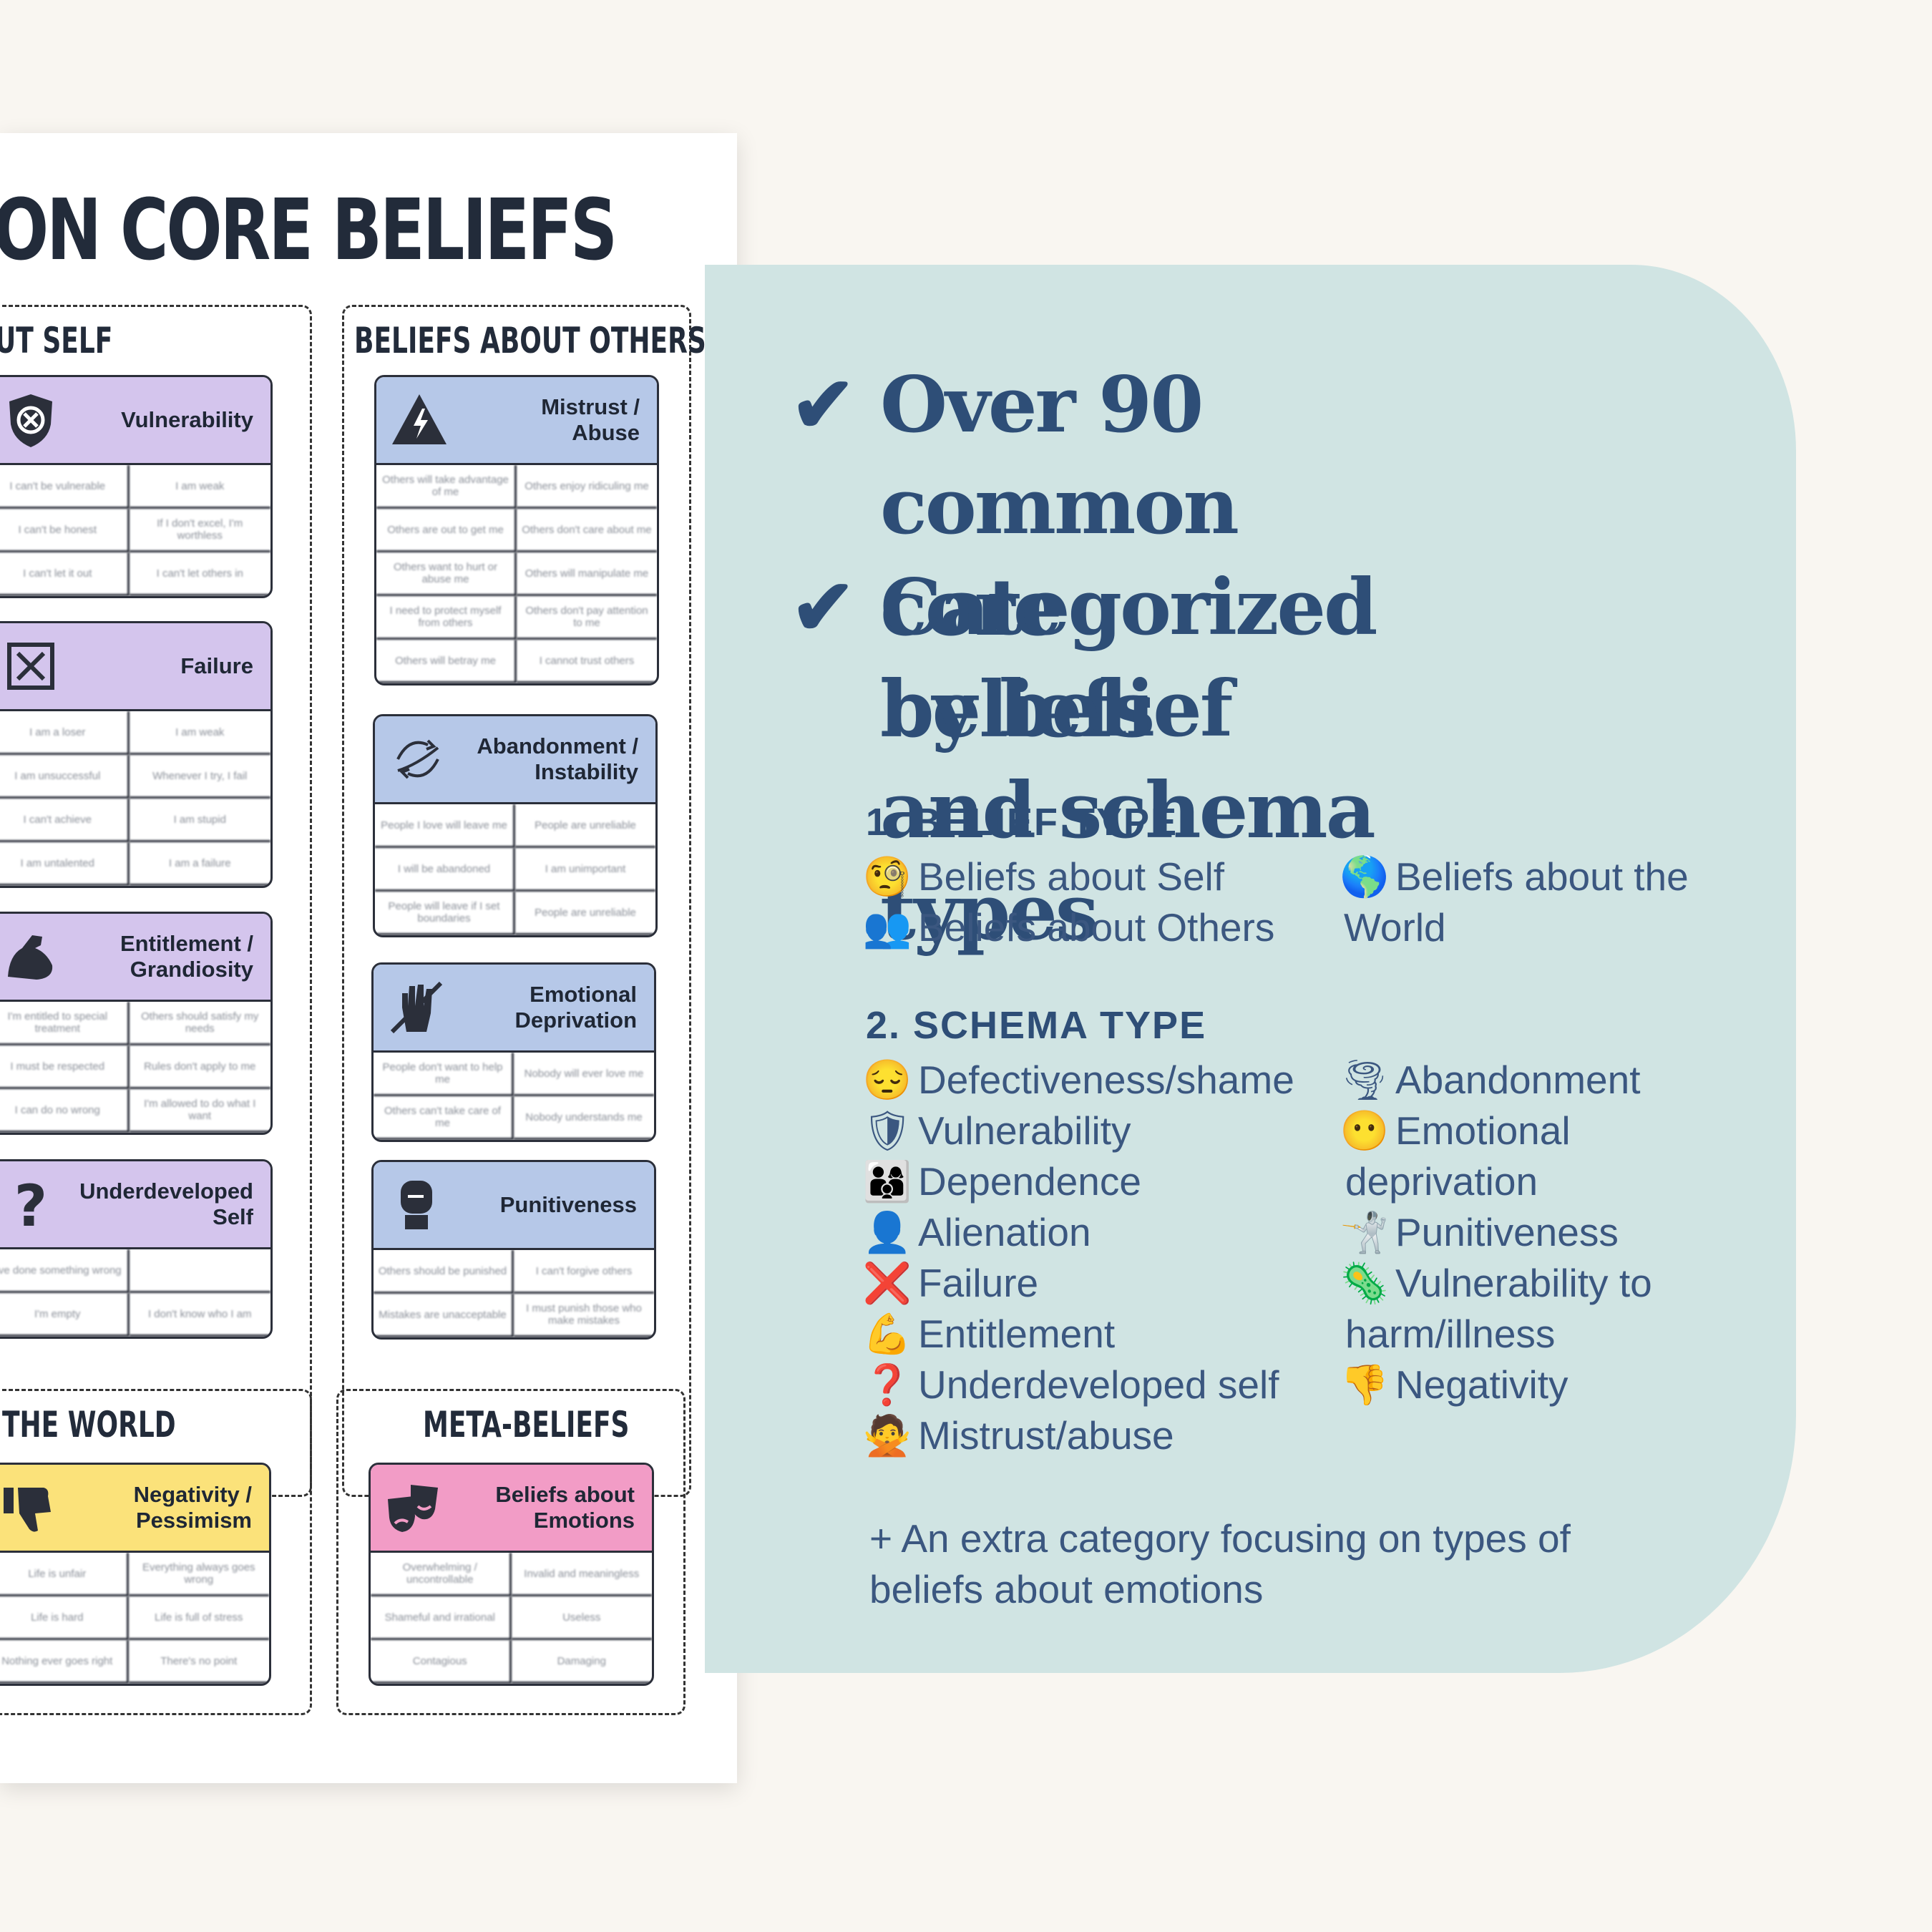 The width and height of the screenshot is (1932, 1932). Describe the element at coordinates (887, 1384) in the screenshot. I see `schema-emoji-icon: ❓` at that location.